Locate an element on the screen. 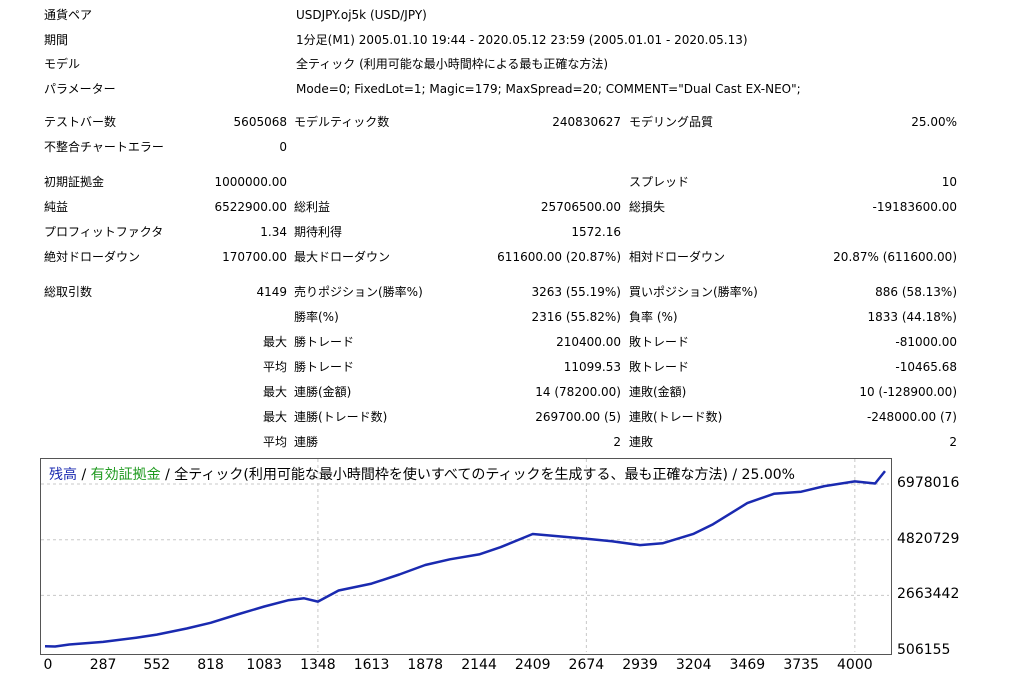 The image size is (1012, 683). mismatched-errors-value: 0 is located at coordinates (283, 147).